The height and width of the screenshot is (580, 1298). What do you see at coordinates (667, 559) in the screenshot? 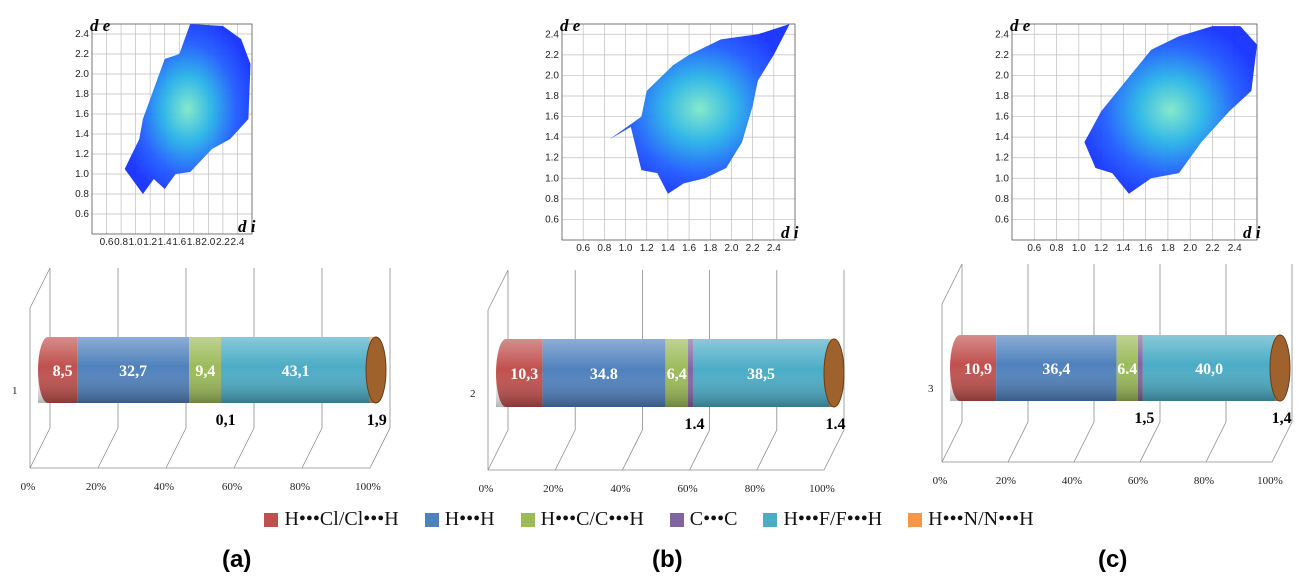
I see `panel-label-b: (b)` at bounding box center [667, 559].